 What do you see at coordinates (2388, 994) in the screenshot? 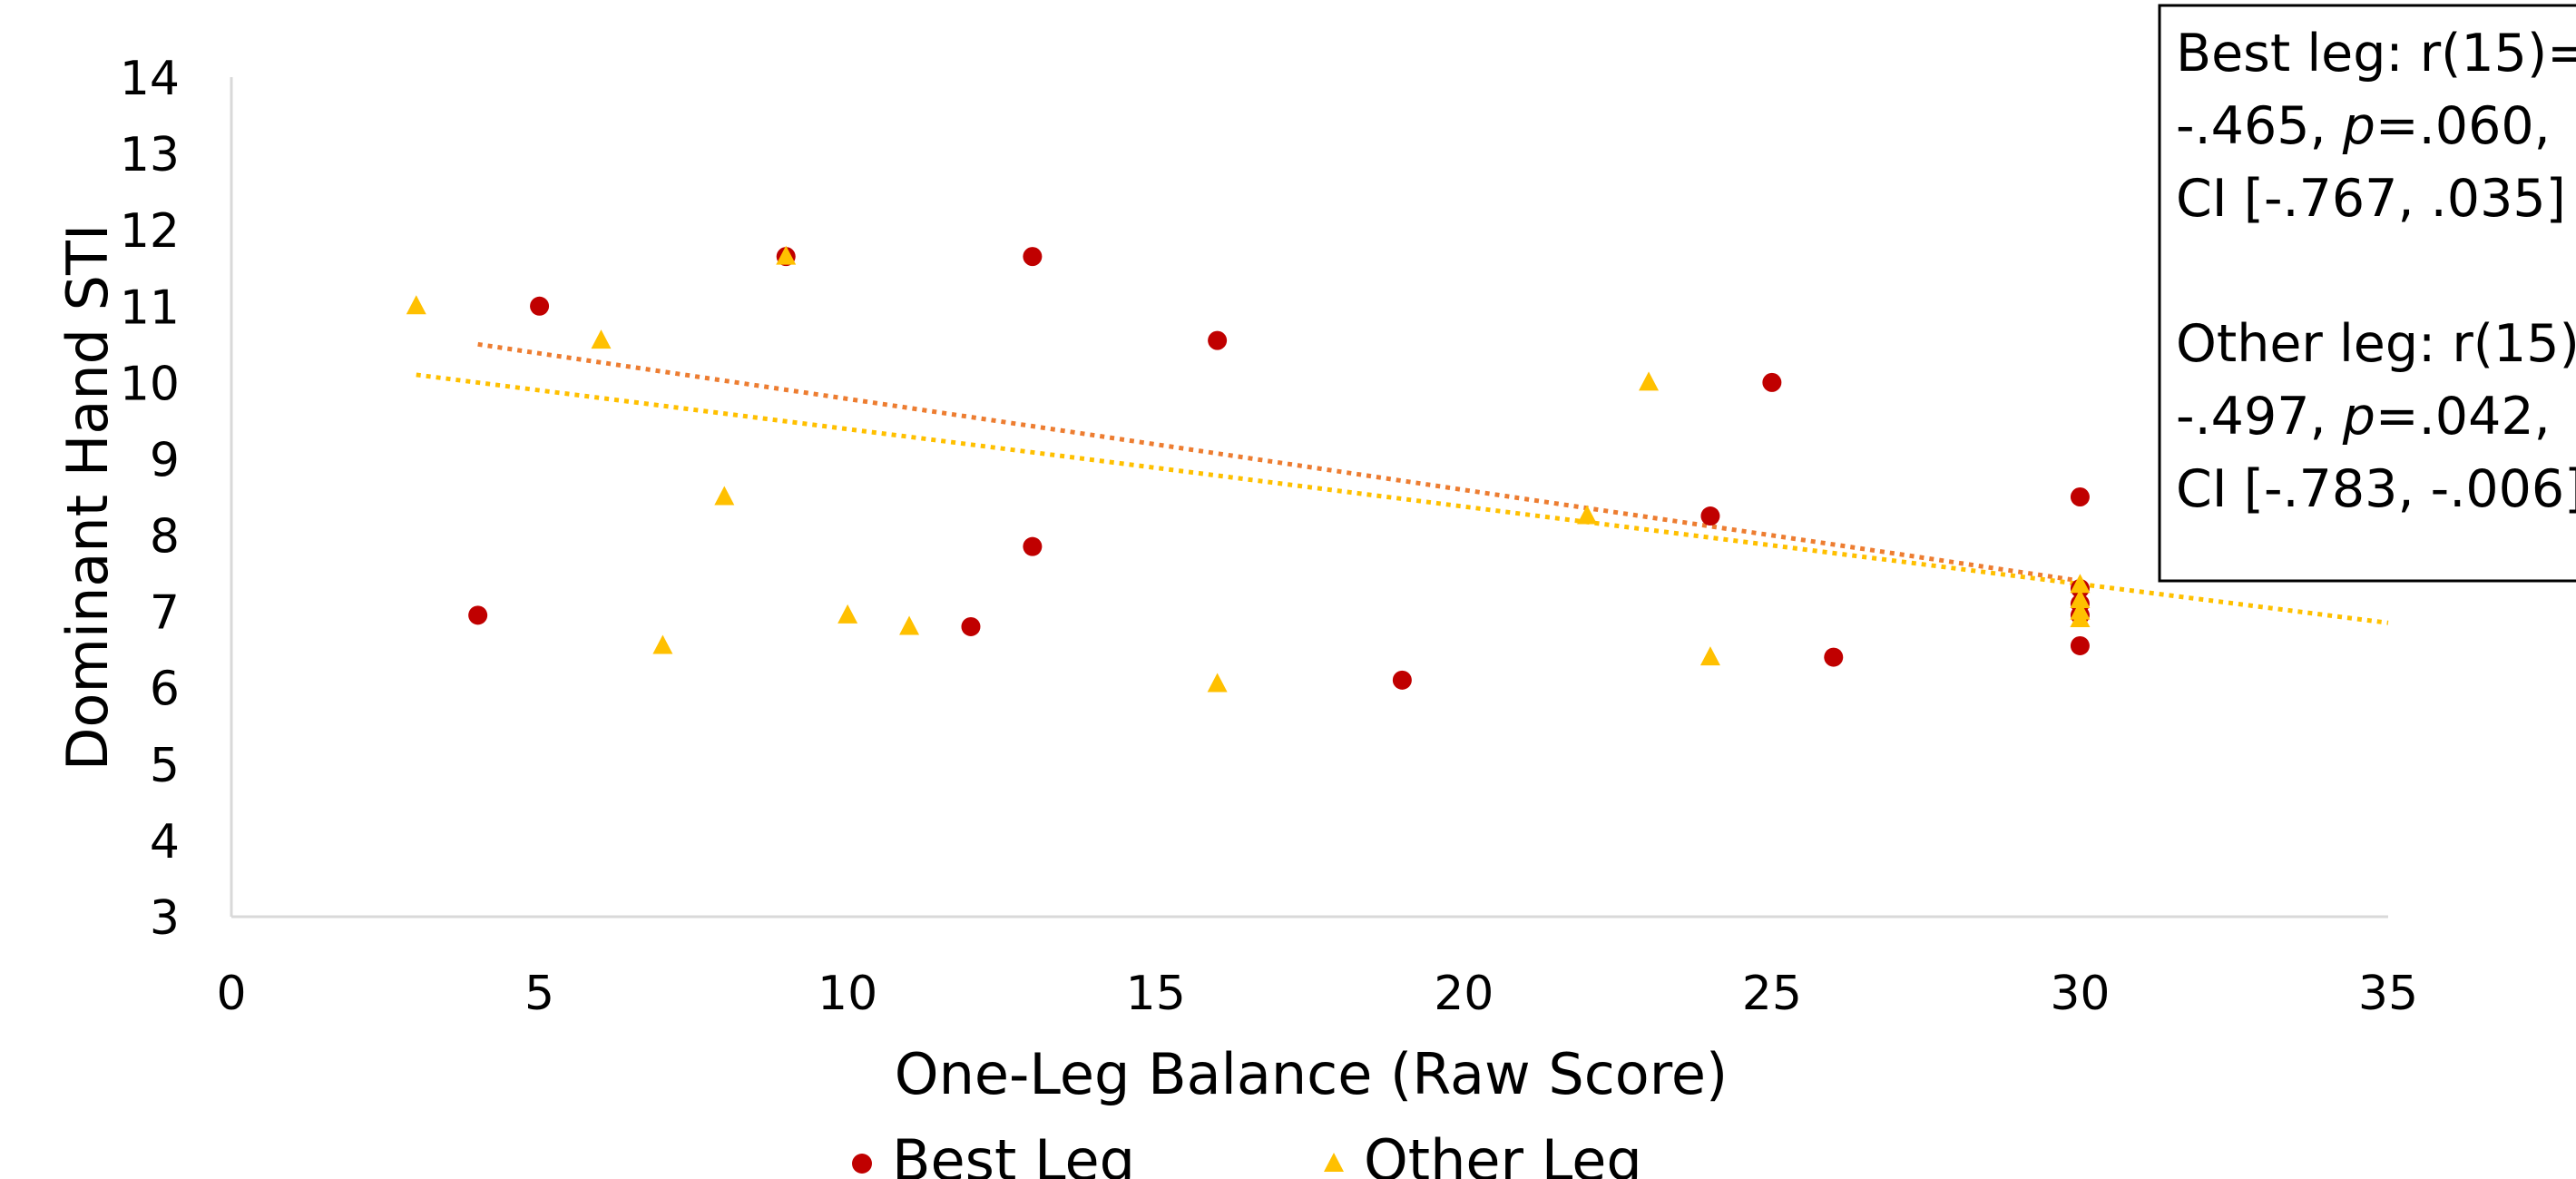
I see `x-tick-label: 35` at bounding box center [2388, 994].